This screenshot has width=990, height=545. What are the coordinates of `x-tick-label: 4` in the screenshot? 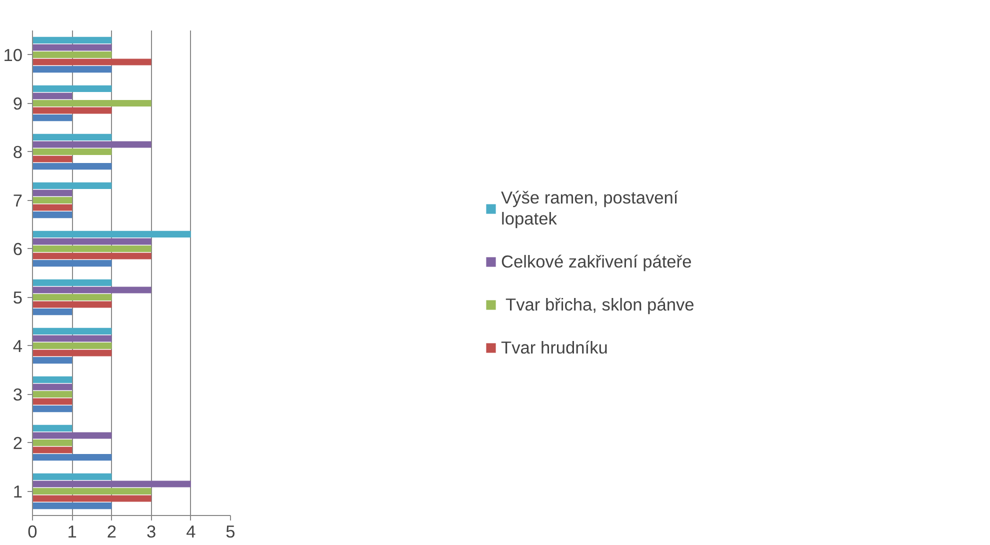 It's located at (191, 532).